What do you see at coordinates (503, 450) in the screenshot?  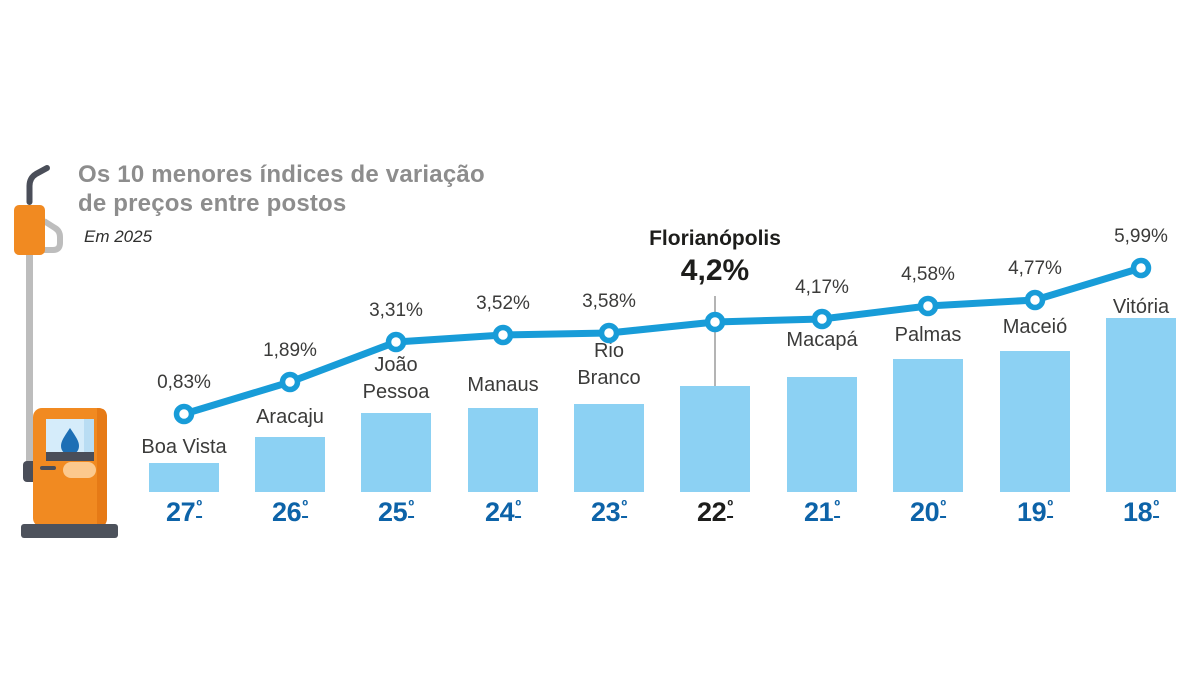 I see `bar-manaus` at bounding box center [503, 450].